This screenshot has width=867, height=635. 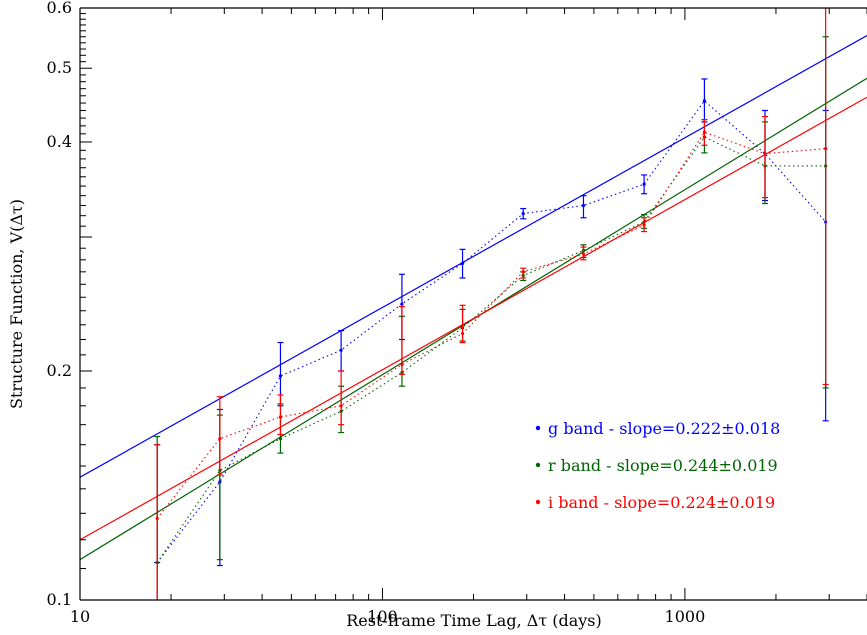 What do you see at coordinates (663, 465) in the screenshot?
I see `legend-entry: r band - slope=0.244±0.019` at bounding box center [663, 465].